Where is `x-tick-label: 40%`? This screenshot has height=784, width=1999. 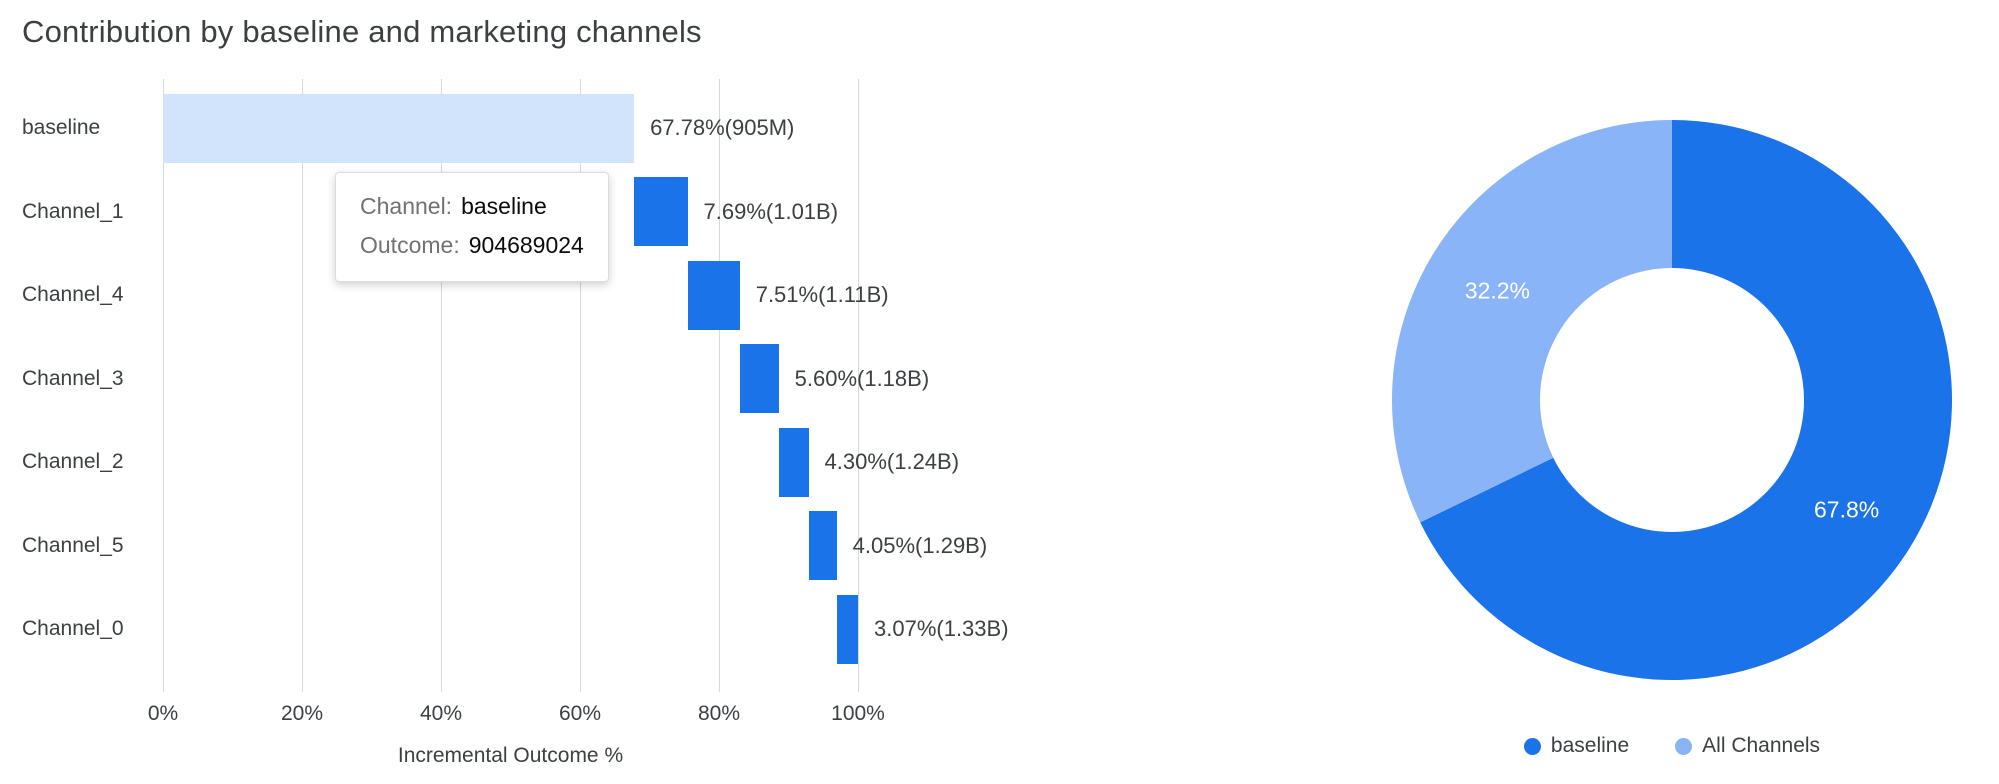
x-tick-label: 40% is located at coordinates (441, 713).